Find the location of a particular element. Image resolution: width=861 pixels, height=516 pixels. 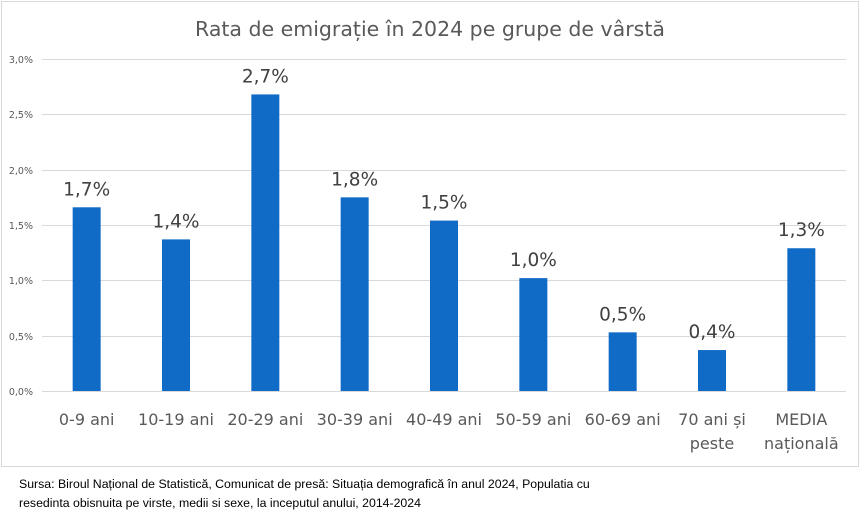

x-tick-label-line: națională is located at coordinates (801, 443).